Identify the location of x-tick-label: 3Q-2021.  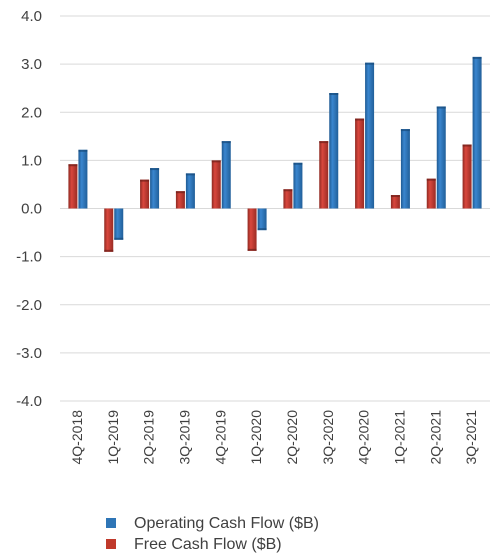
(471, 437).